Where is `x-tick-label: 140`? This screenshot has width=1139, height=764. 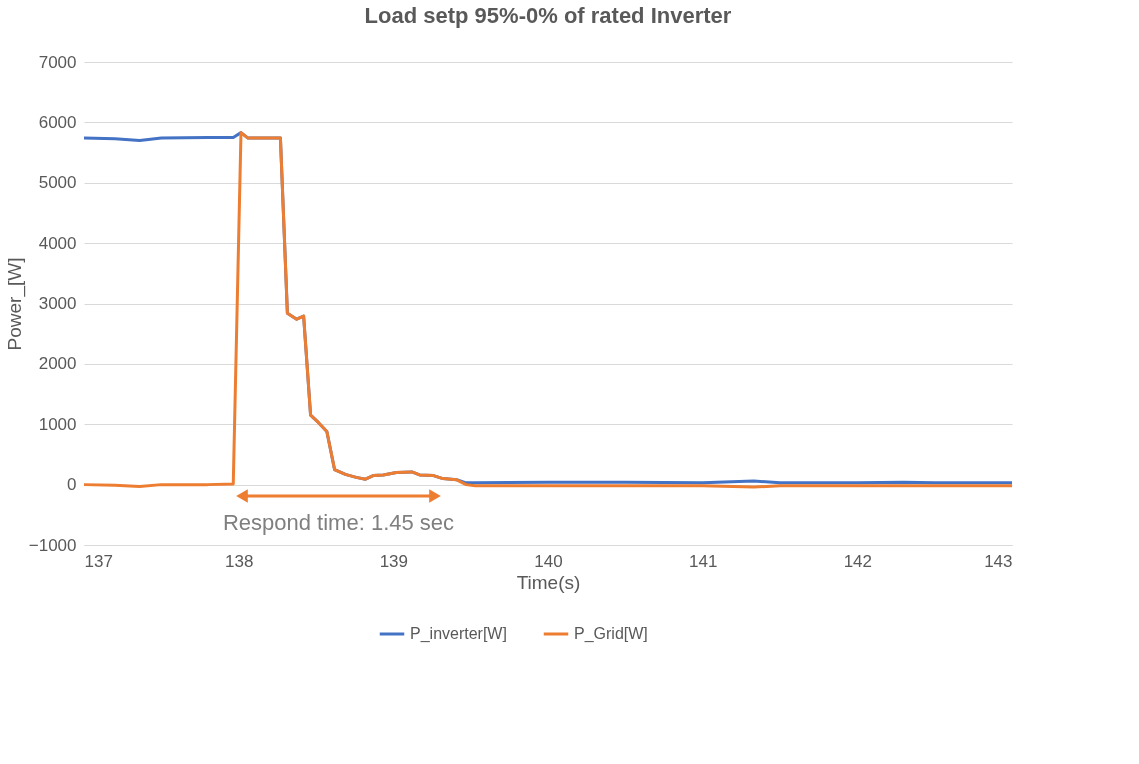 x-tick-label: 140 is located at coordinates (548, 561).